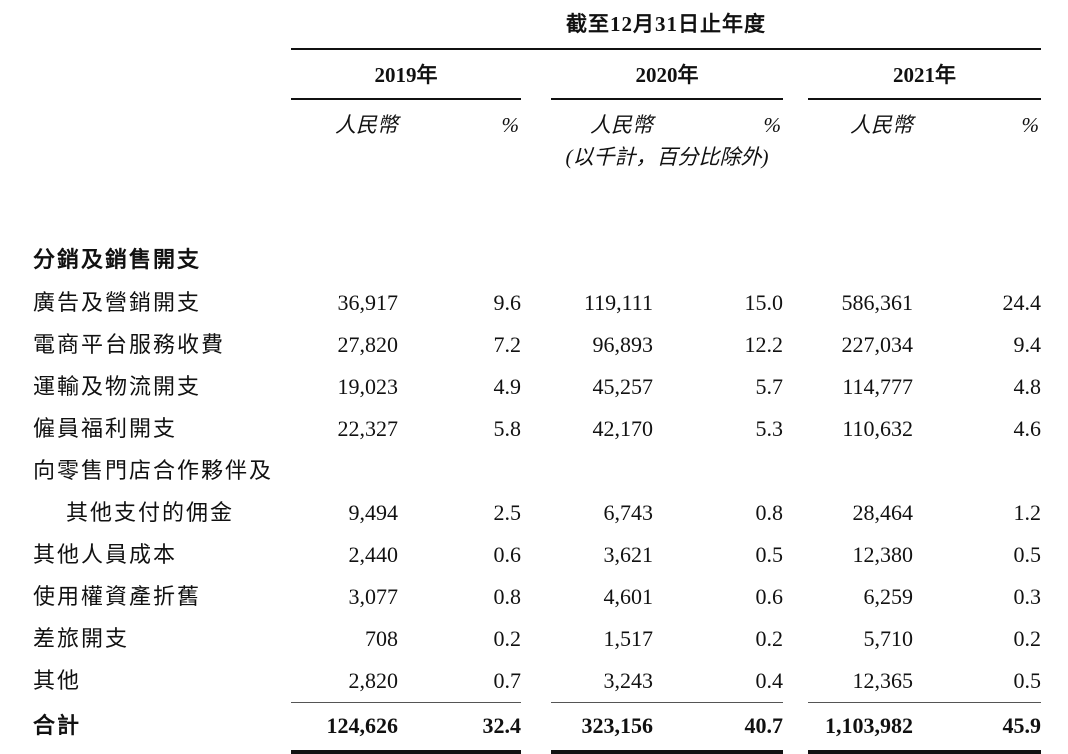 The height and width of the screenshot is (754, 1068). Describe the element at coordinates (117, 259) in the screenshot. I see `section-header: 分銷及銷售開支` at that location.